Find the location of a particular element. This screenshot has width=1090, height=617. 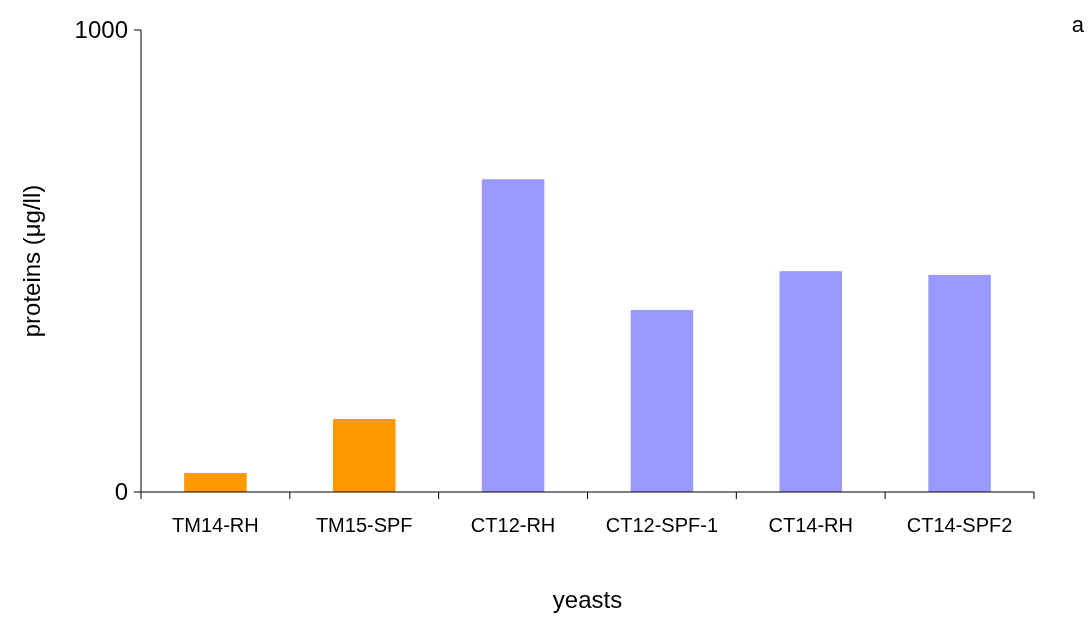

y-axis-title: proteins (μg/ll) is located at coordinates (31, 261).